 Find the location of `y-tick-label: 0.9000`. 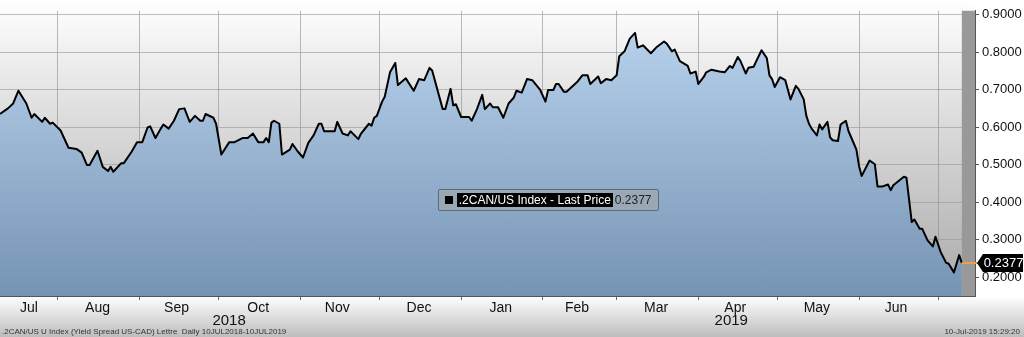

y-tick-label: 0.9000 is located at coordinates (1002, 14).